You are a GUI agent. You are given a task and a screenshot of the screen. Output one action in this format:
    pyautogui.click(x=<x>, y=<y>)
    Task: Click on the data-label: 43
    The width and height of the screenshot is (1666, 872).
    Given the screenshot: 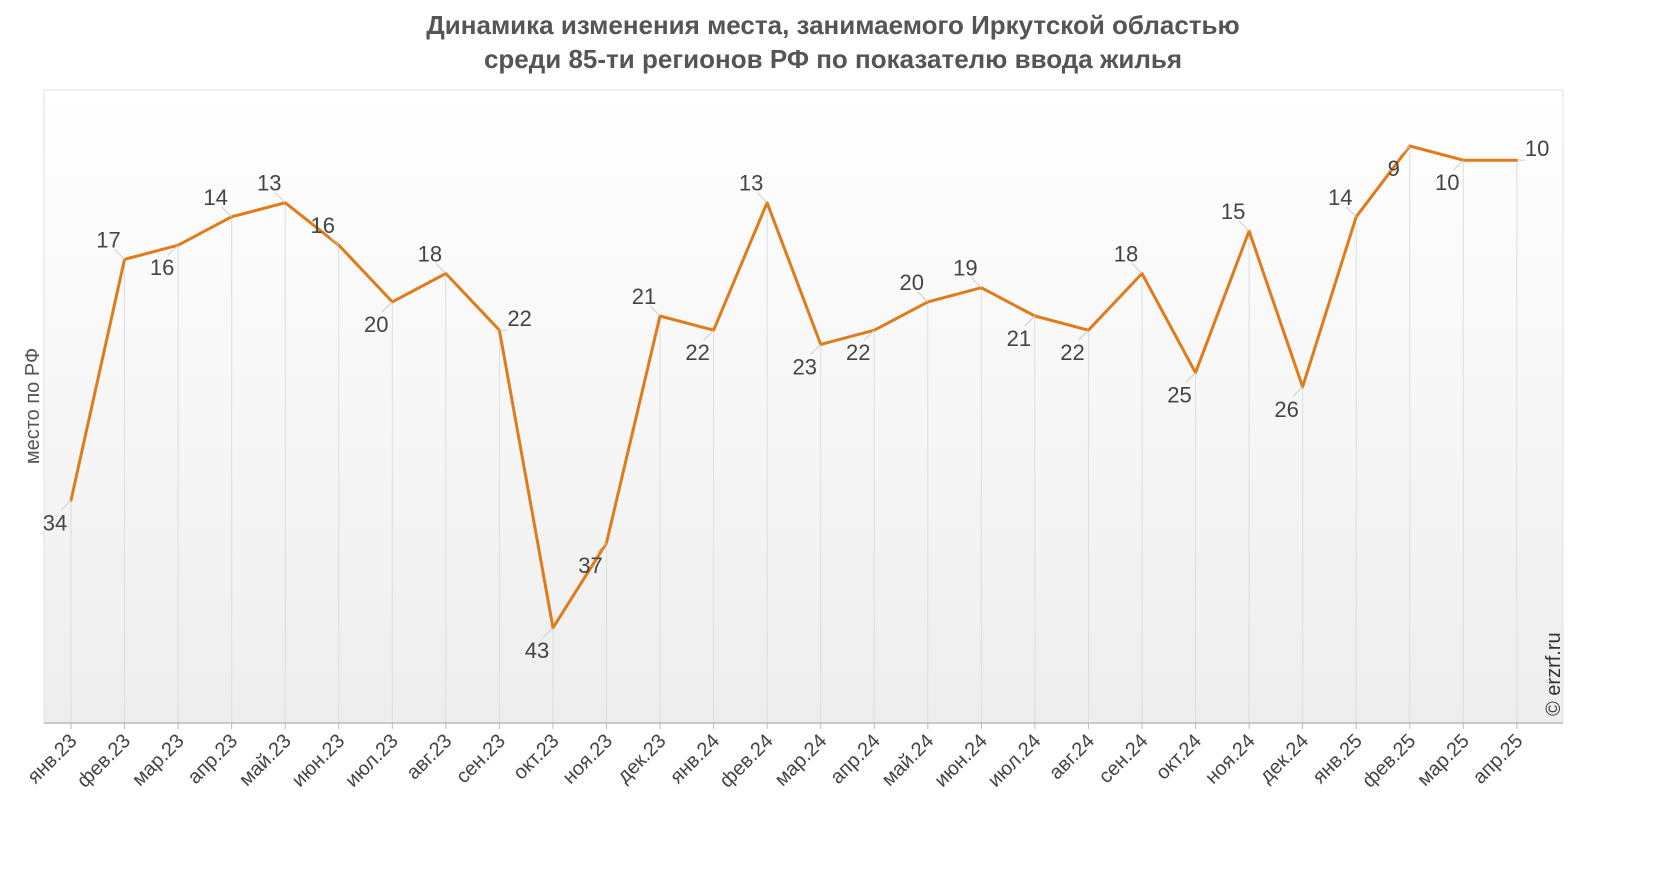 What is the action you would take?
    pyautogui.click(x=537, y=650)
    